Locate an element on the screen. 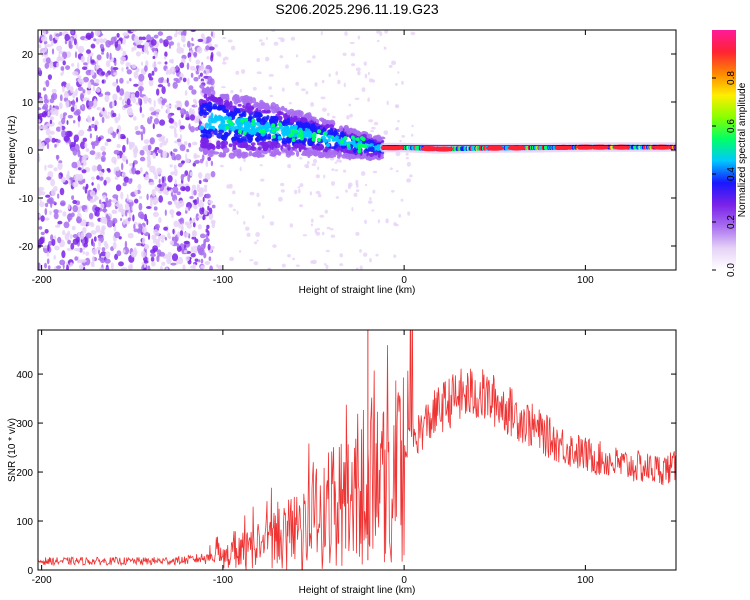  y-tick-label: 0 is located at coordinates (30, 151).